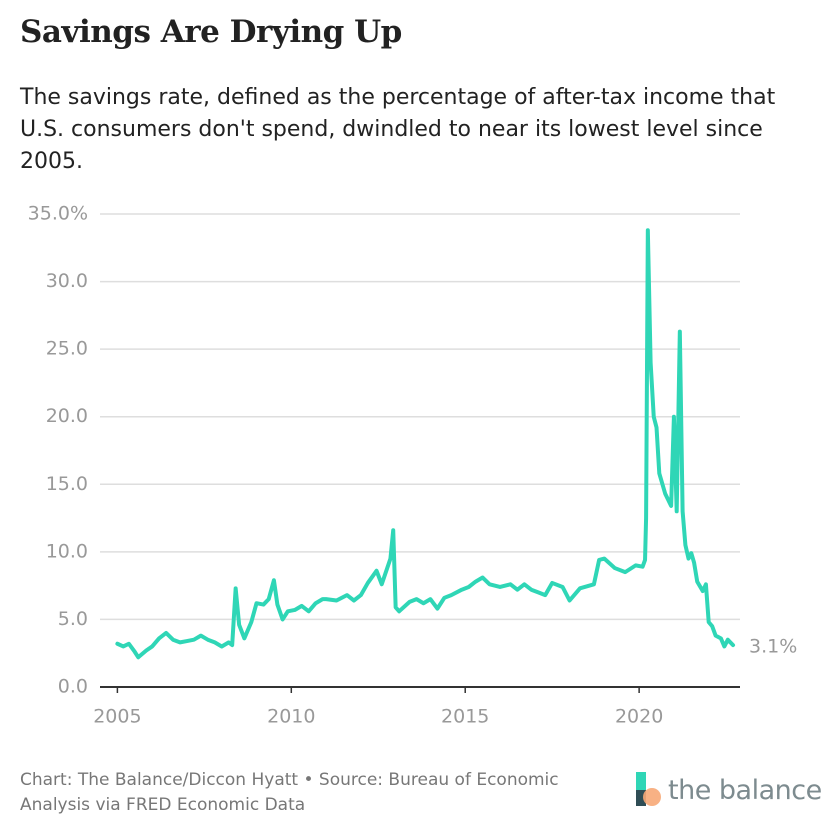 The image size is (840, 840). What do you see at coordinates (117, 717) in the screenshot?
I see `x-tick-label: 2005` at bounding box center [117, 717].